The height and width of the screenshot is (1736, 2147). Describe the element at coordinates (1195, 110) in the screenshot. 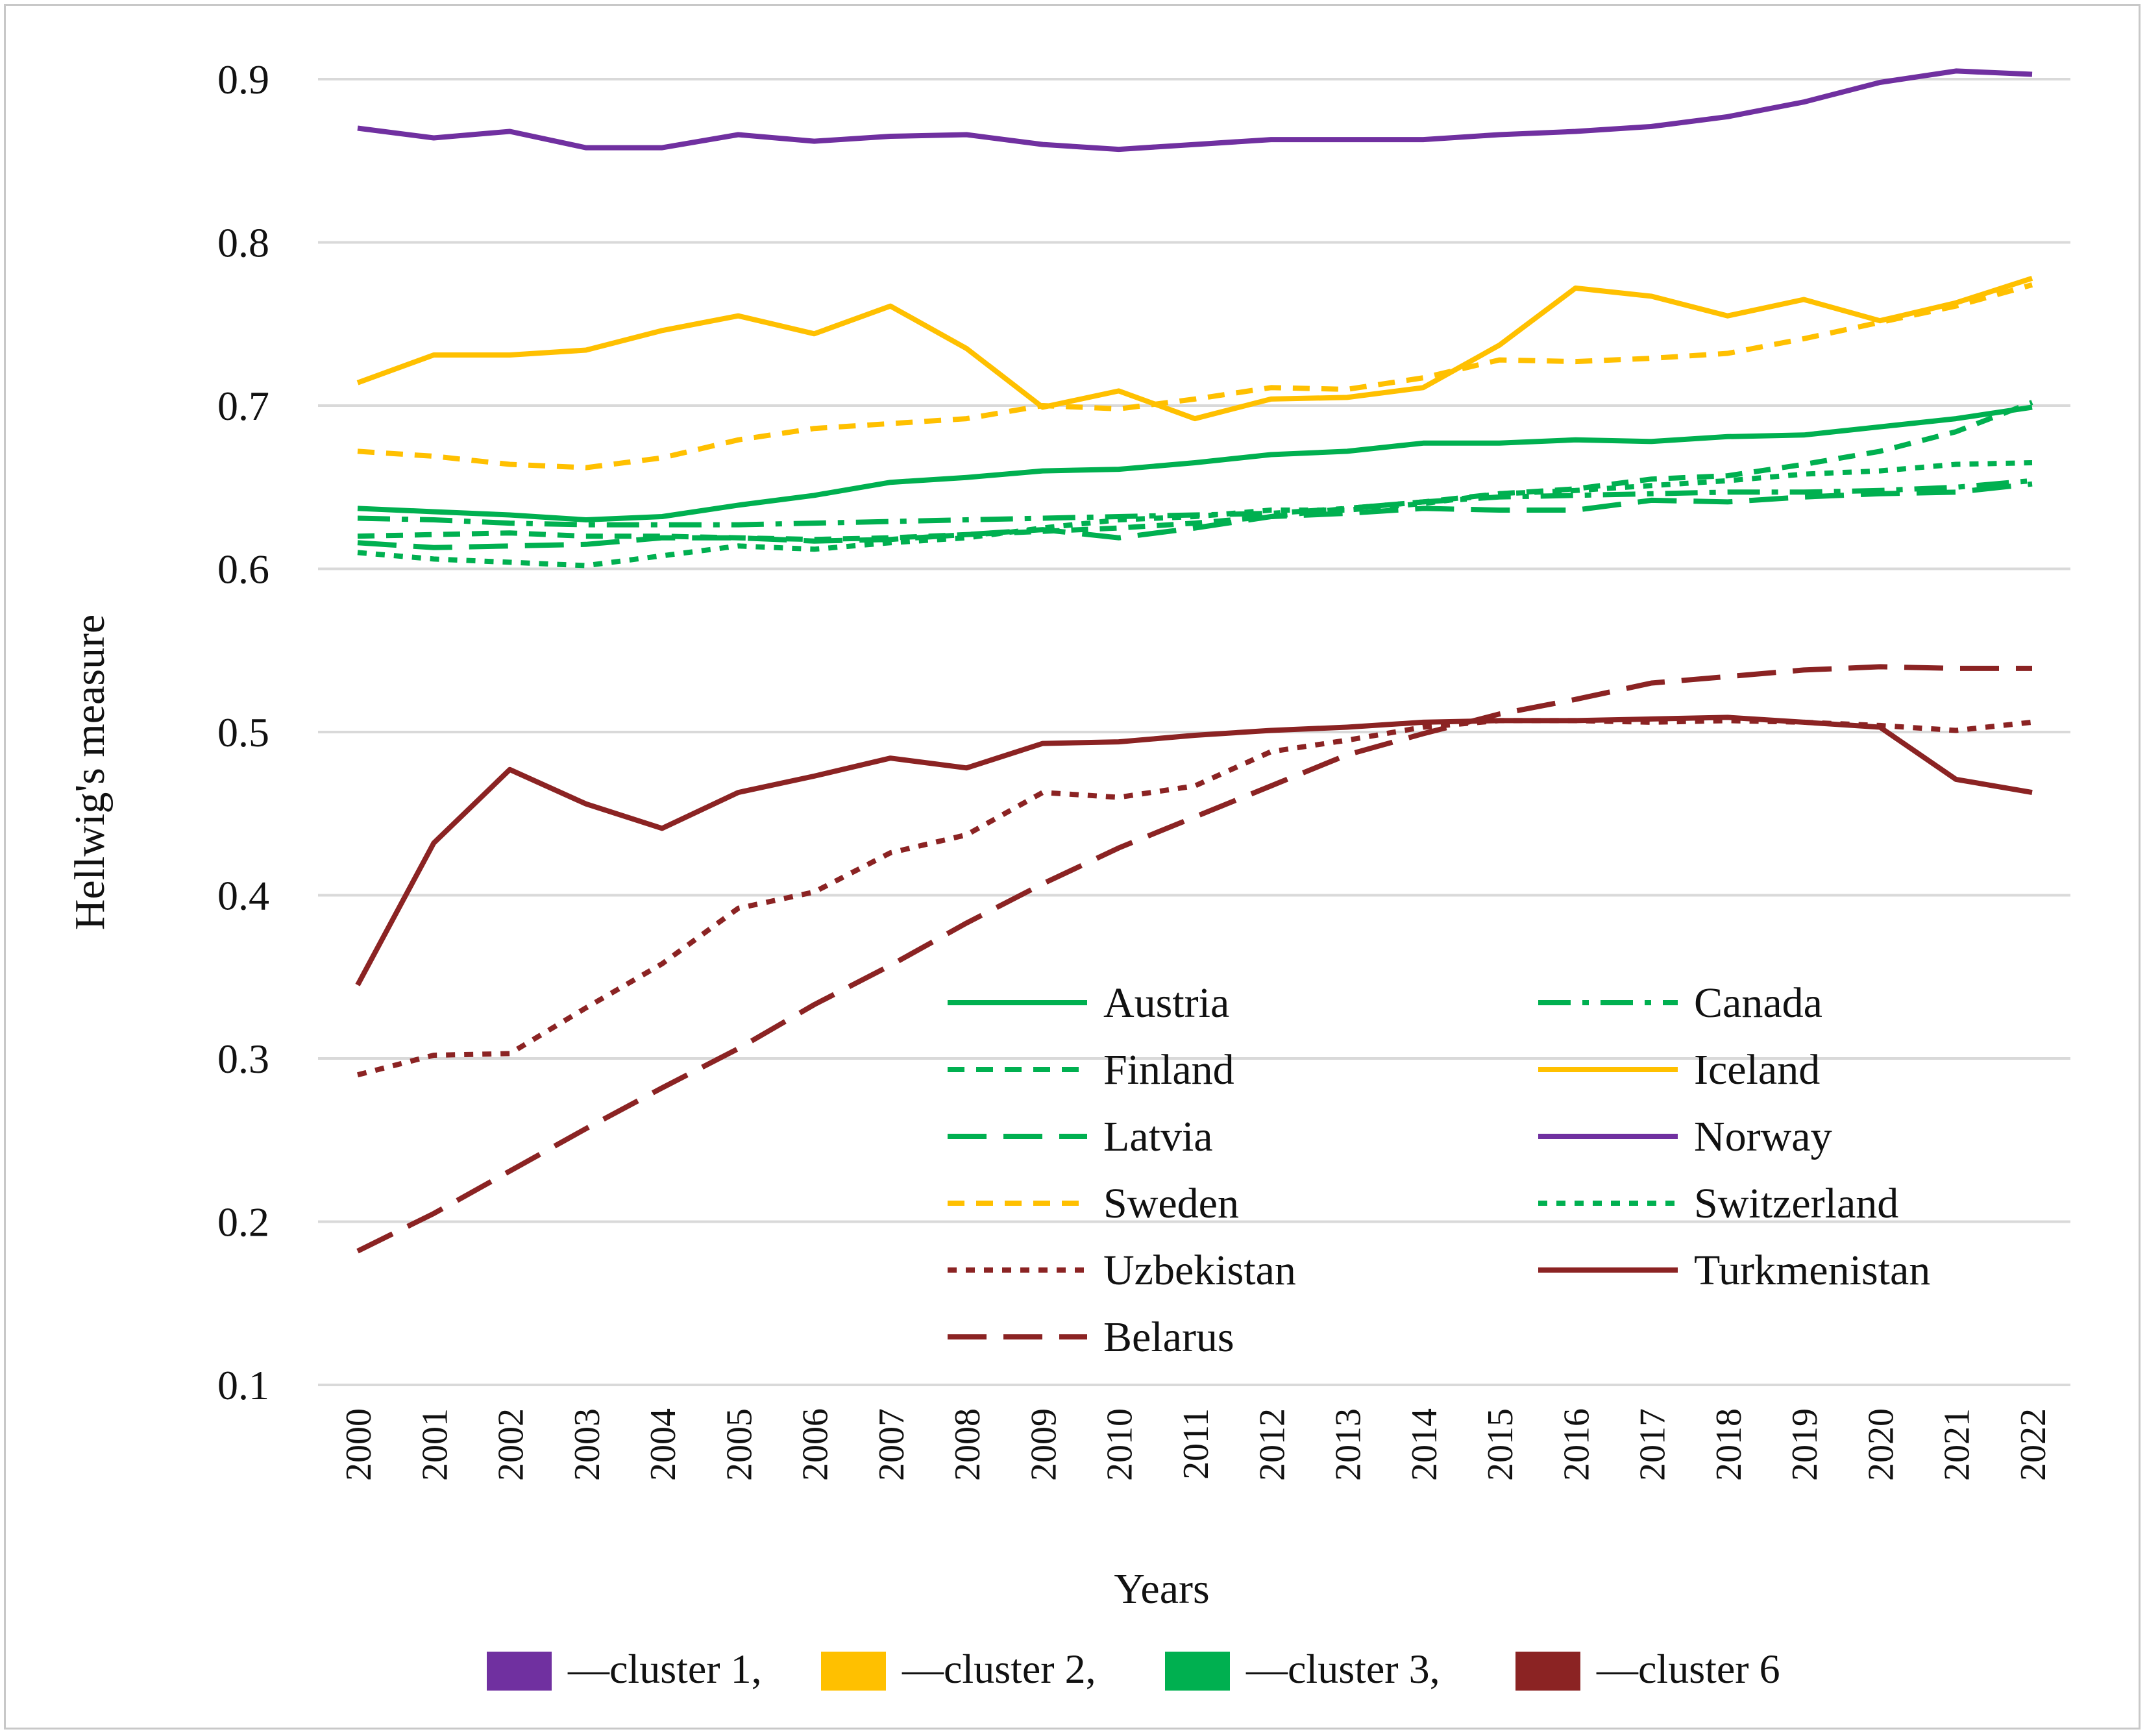

I see `series-line-norway` at that location.